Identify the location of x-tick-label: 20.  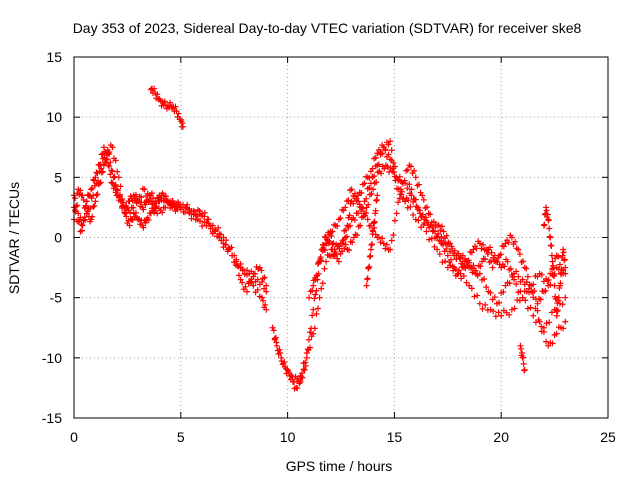
(501, 437).